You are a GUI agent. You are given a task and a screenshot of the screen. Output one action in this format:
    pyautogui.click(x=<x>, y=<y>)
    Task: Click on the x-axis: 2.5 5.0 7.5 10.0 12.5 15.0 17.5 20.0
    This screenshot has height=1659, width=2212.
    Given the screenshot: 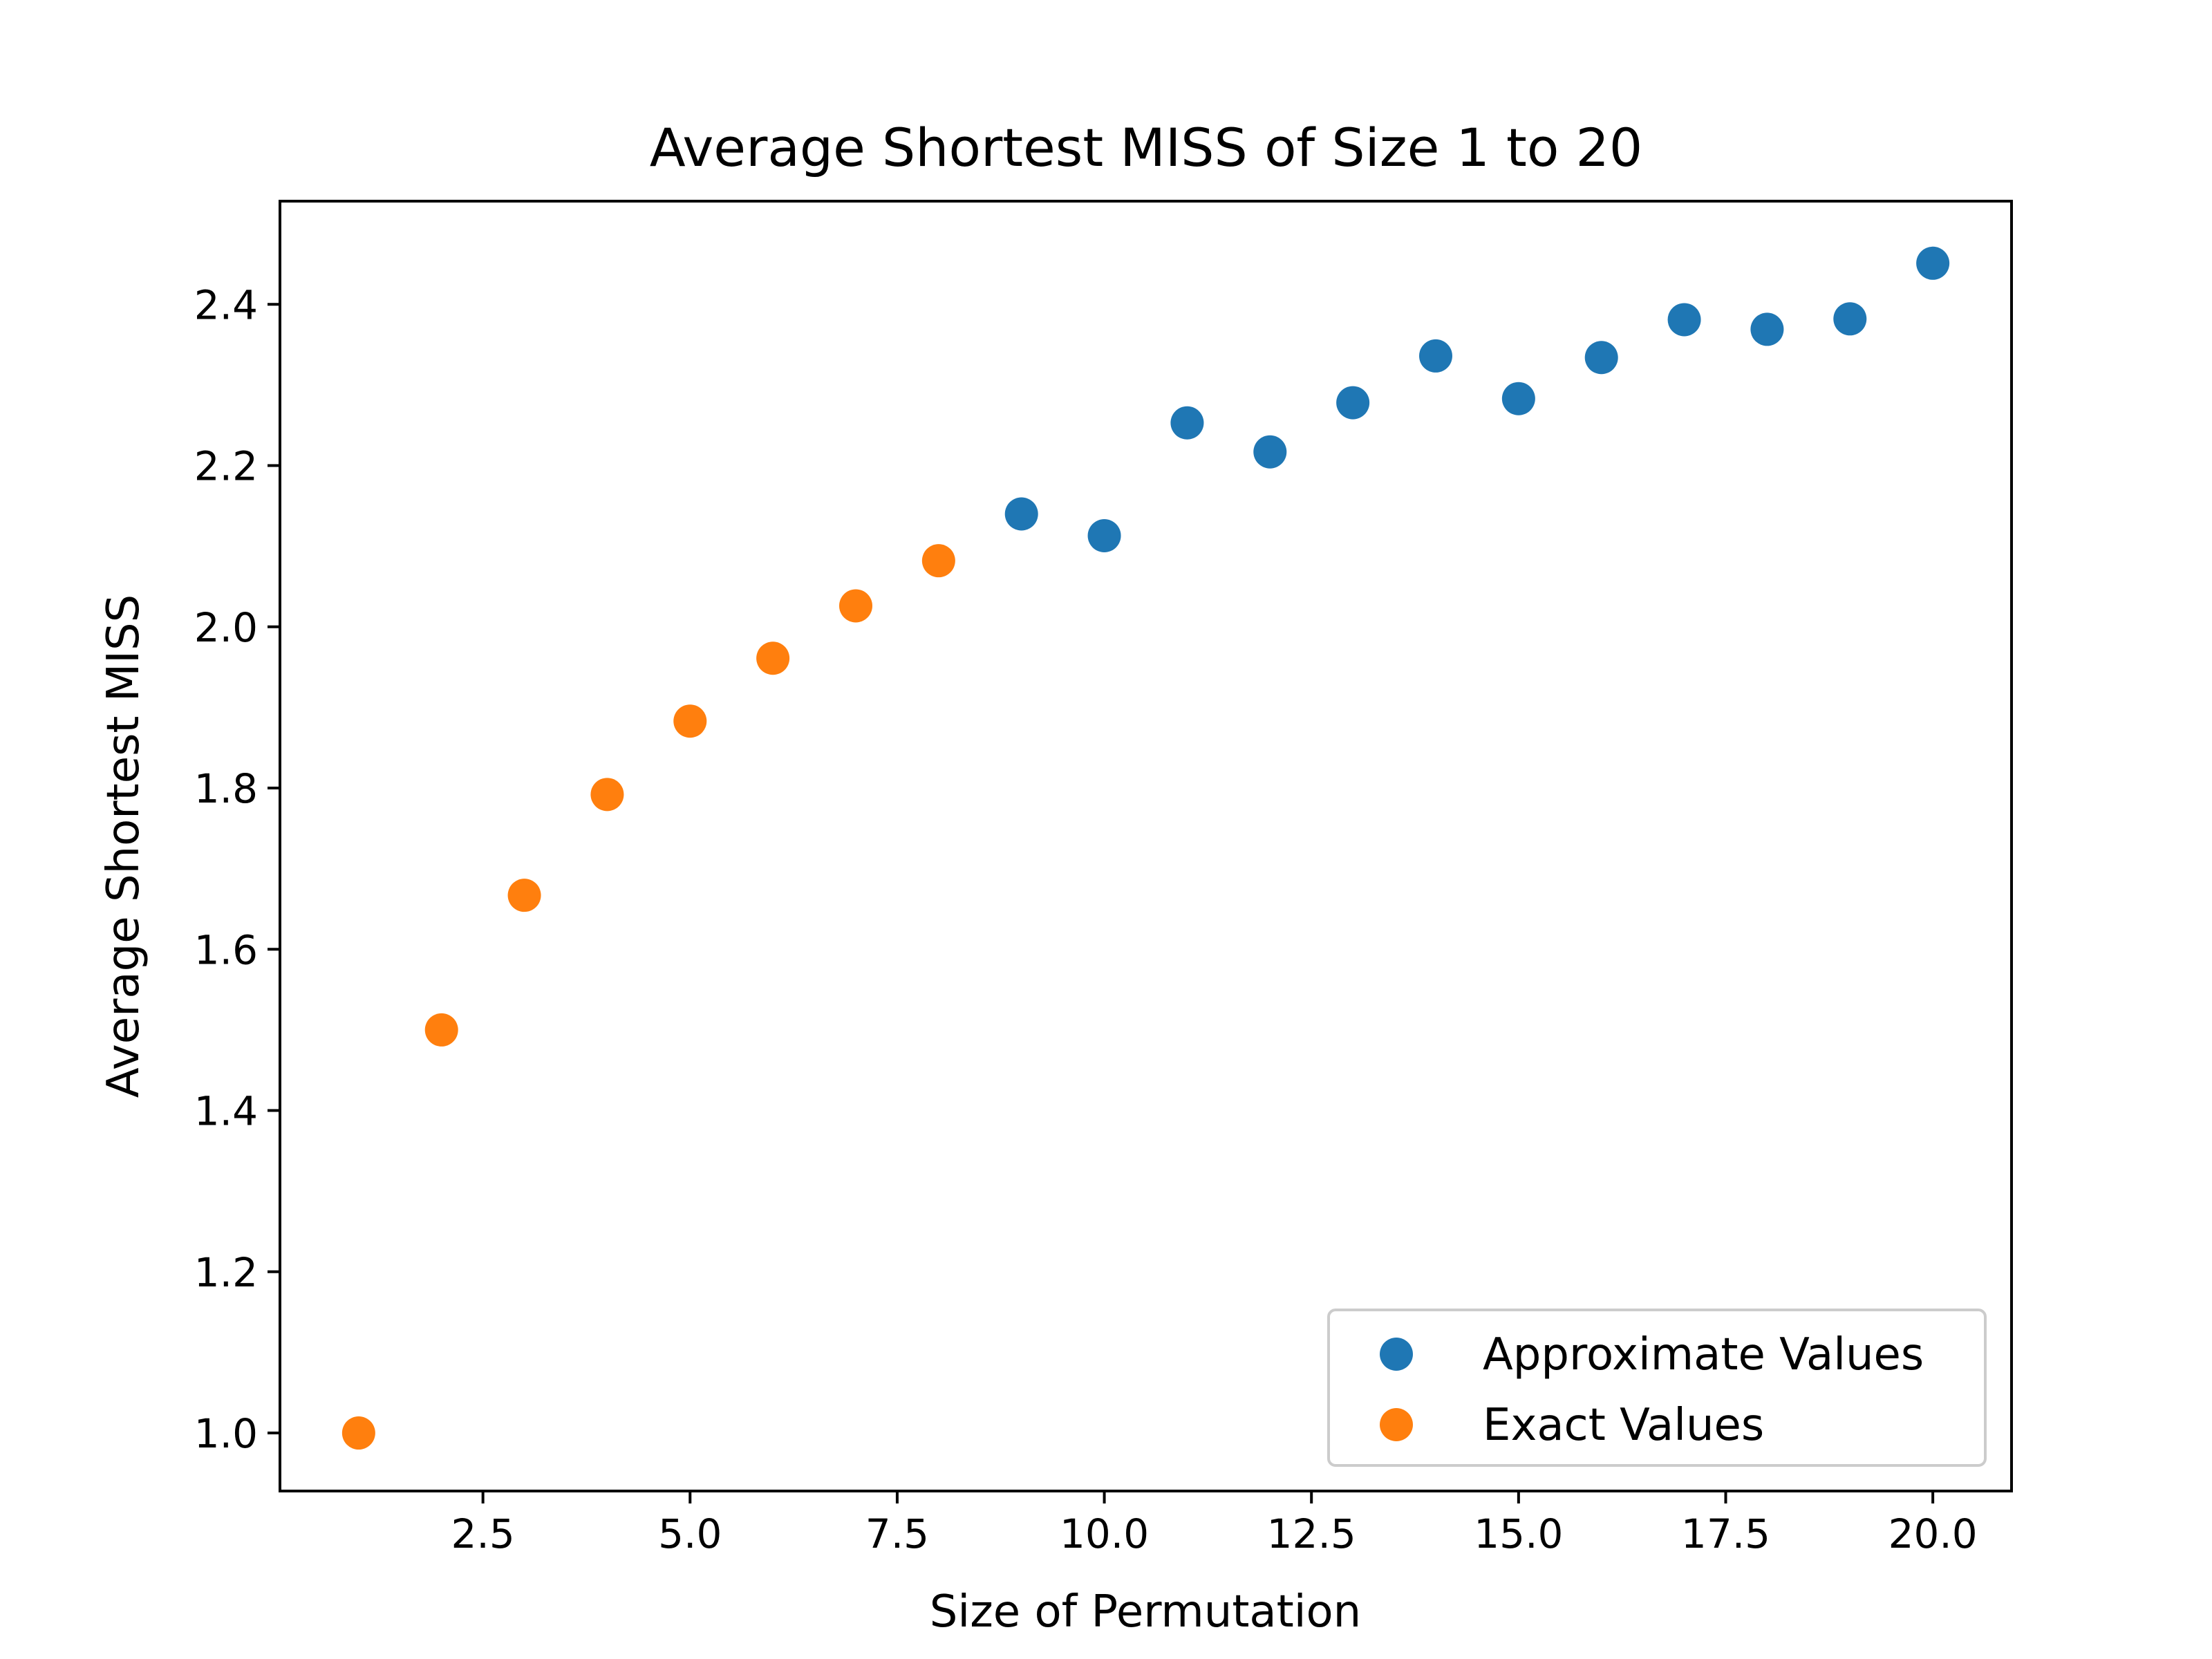 What is the action you would take?
    pyautogui.click(x=1214, y=1524)
    